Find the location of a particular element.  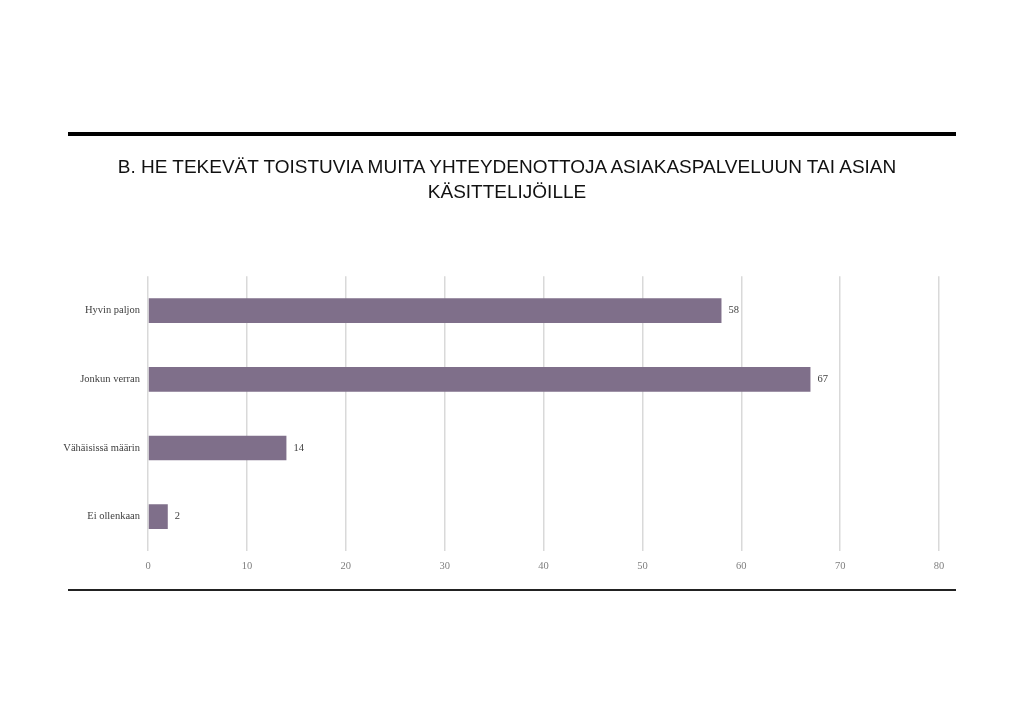

y-tick-label: Jonkun verran is located at coordinates (110, 379).